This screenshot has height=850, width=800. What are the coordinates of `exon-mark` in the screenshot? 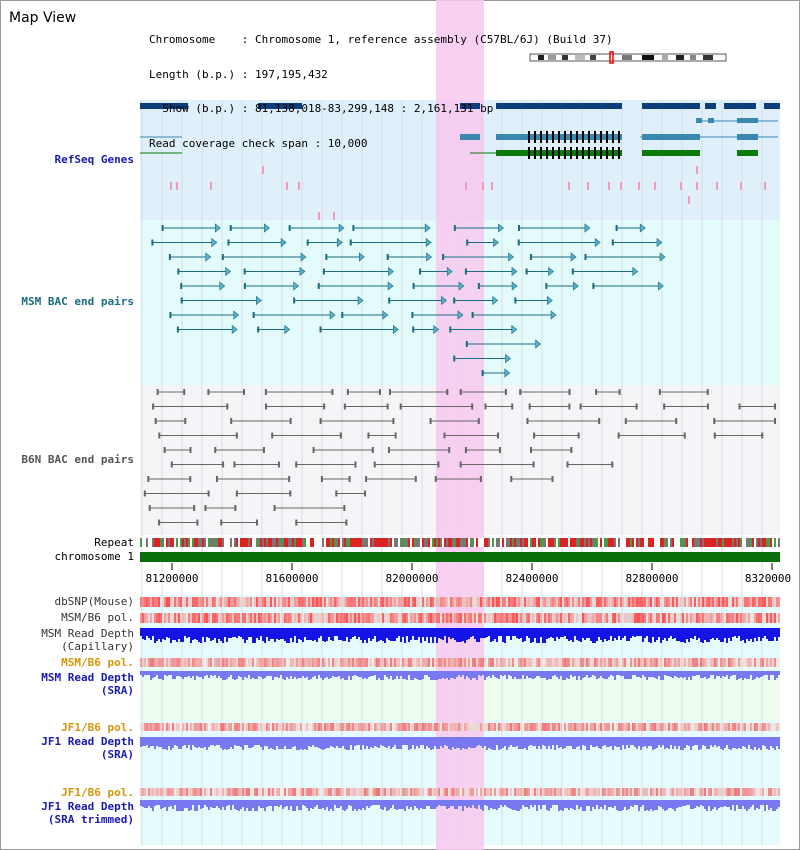 It's located at (535, 153).